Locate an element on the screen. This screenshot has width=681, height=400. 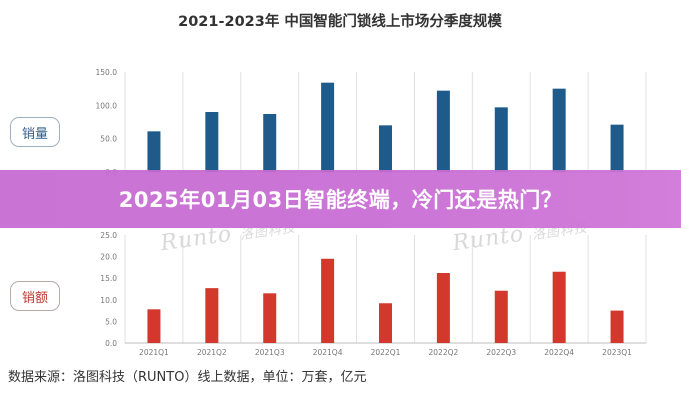
volume-ytick-label: 50.0 is located at coordinates (108, 139).